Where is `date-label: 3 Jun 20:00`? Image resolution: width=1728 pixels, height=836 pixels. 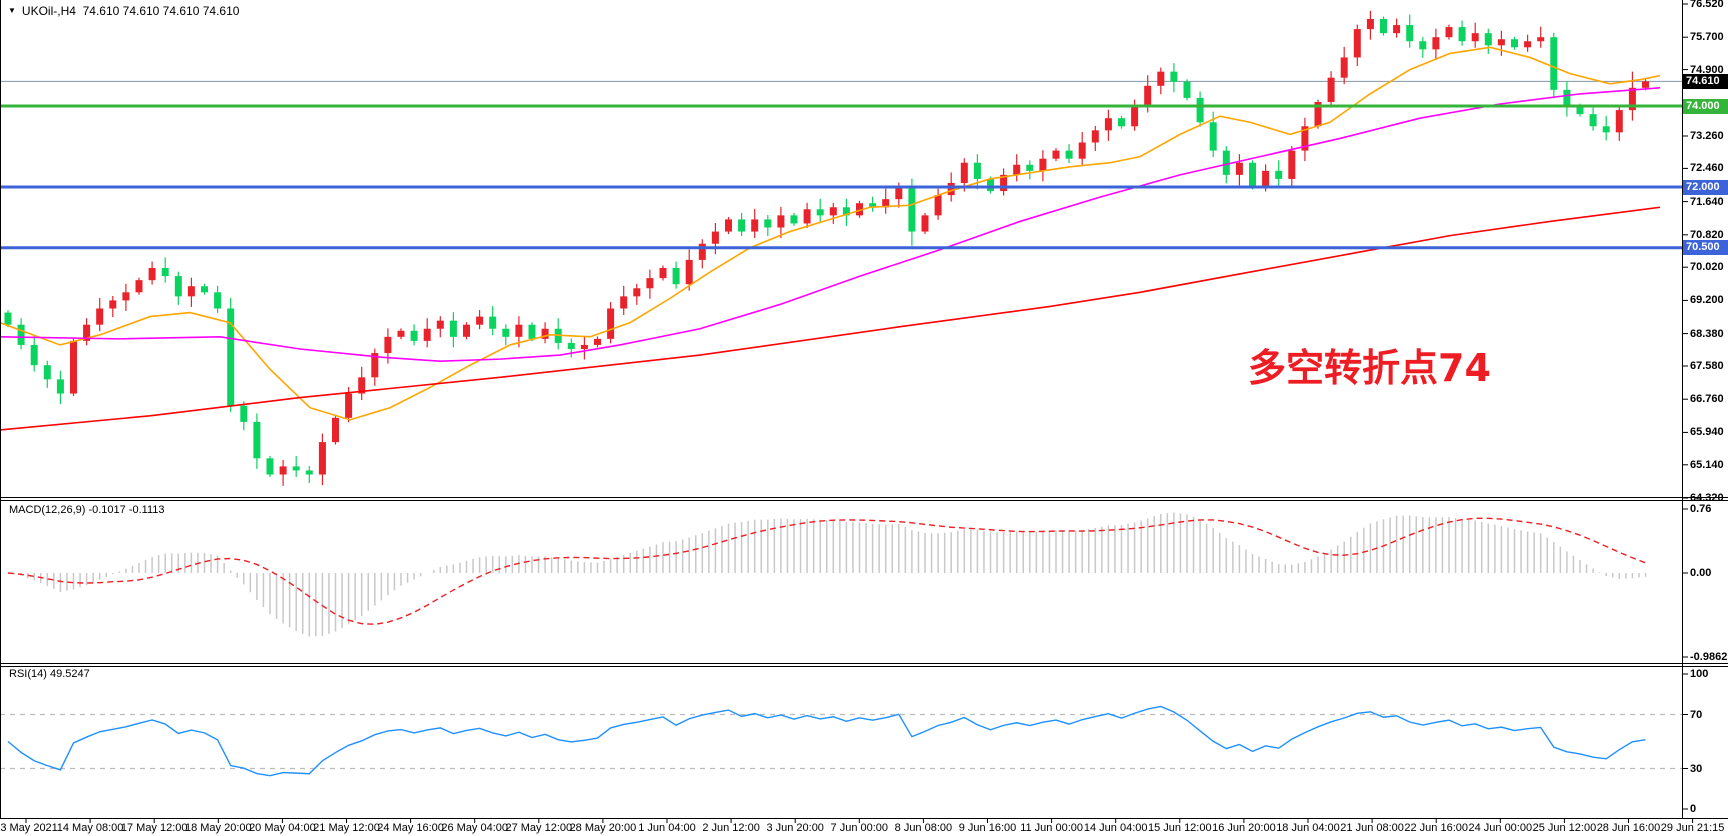 date-label: 3 Jun 20:00 is located at coordinates (795, 828).